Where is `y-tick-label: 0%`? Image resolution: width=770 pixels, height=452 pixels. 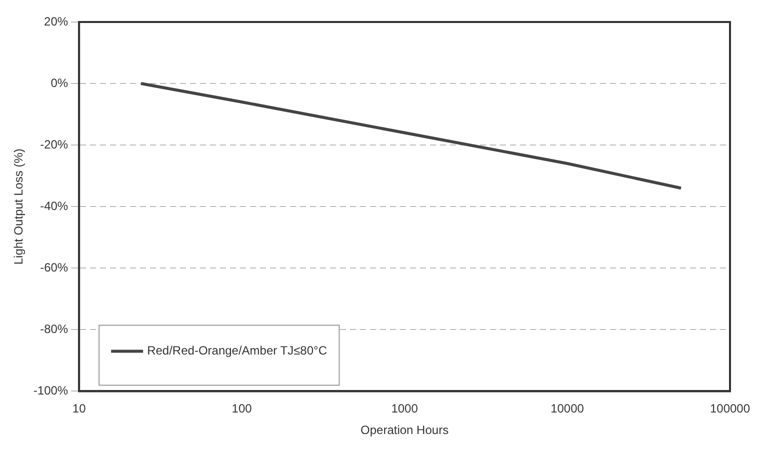
y-tick-label: 0% is located at coordinates (59, 83).